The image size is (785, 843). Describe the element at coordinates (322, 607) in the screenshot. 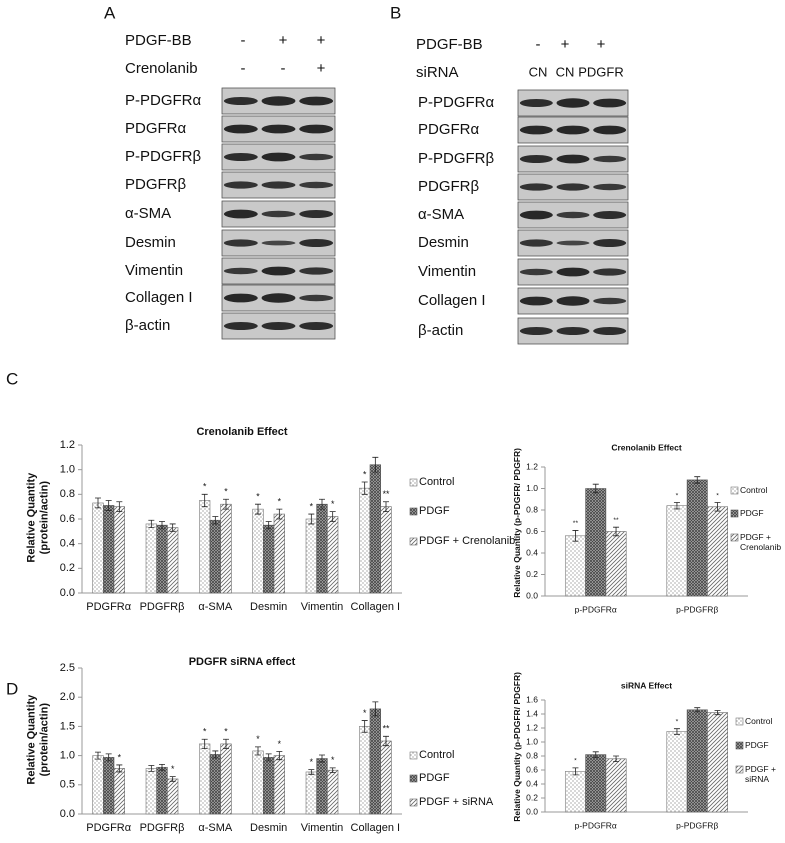

I see `x-tick-label: Vimentin` at that location.